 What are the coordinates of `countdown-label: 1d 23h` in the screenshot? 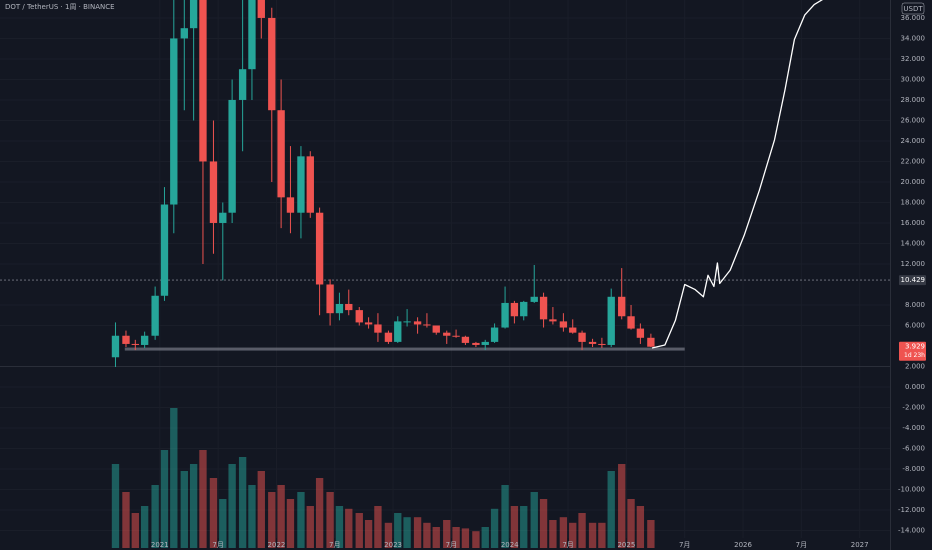 It's located at (914, 355).